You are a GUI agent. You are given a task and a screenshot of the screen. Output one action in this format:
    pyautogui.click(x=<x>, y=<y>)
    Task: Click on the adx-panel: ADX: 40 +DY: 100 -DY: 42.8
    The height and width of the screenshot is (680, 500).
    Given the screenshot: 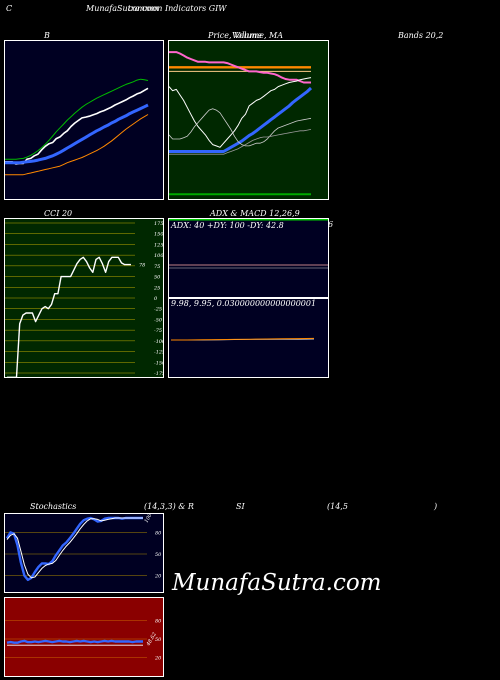 What is the action you would take?
    pyautogui.click(x=248, y=258)
    